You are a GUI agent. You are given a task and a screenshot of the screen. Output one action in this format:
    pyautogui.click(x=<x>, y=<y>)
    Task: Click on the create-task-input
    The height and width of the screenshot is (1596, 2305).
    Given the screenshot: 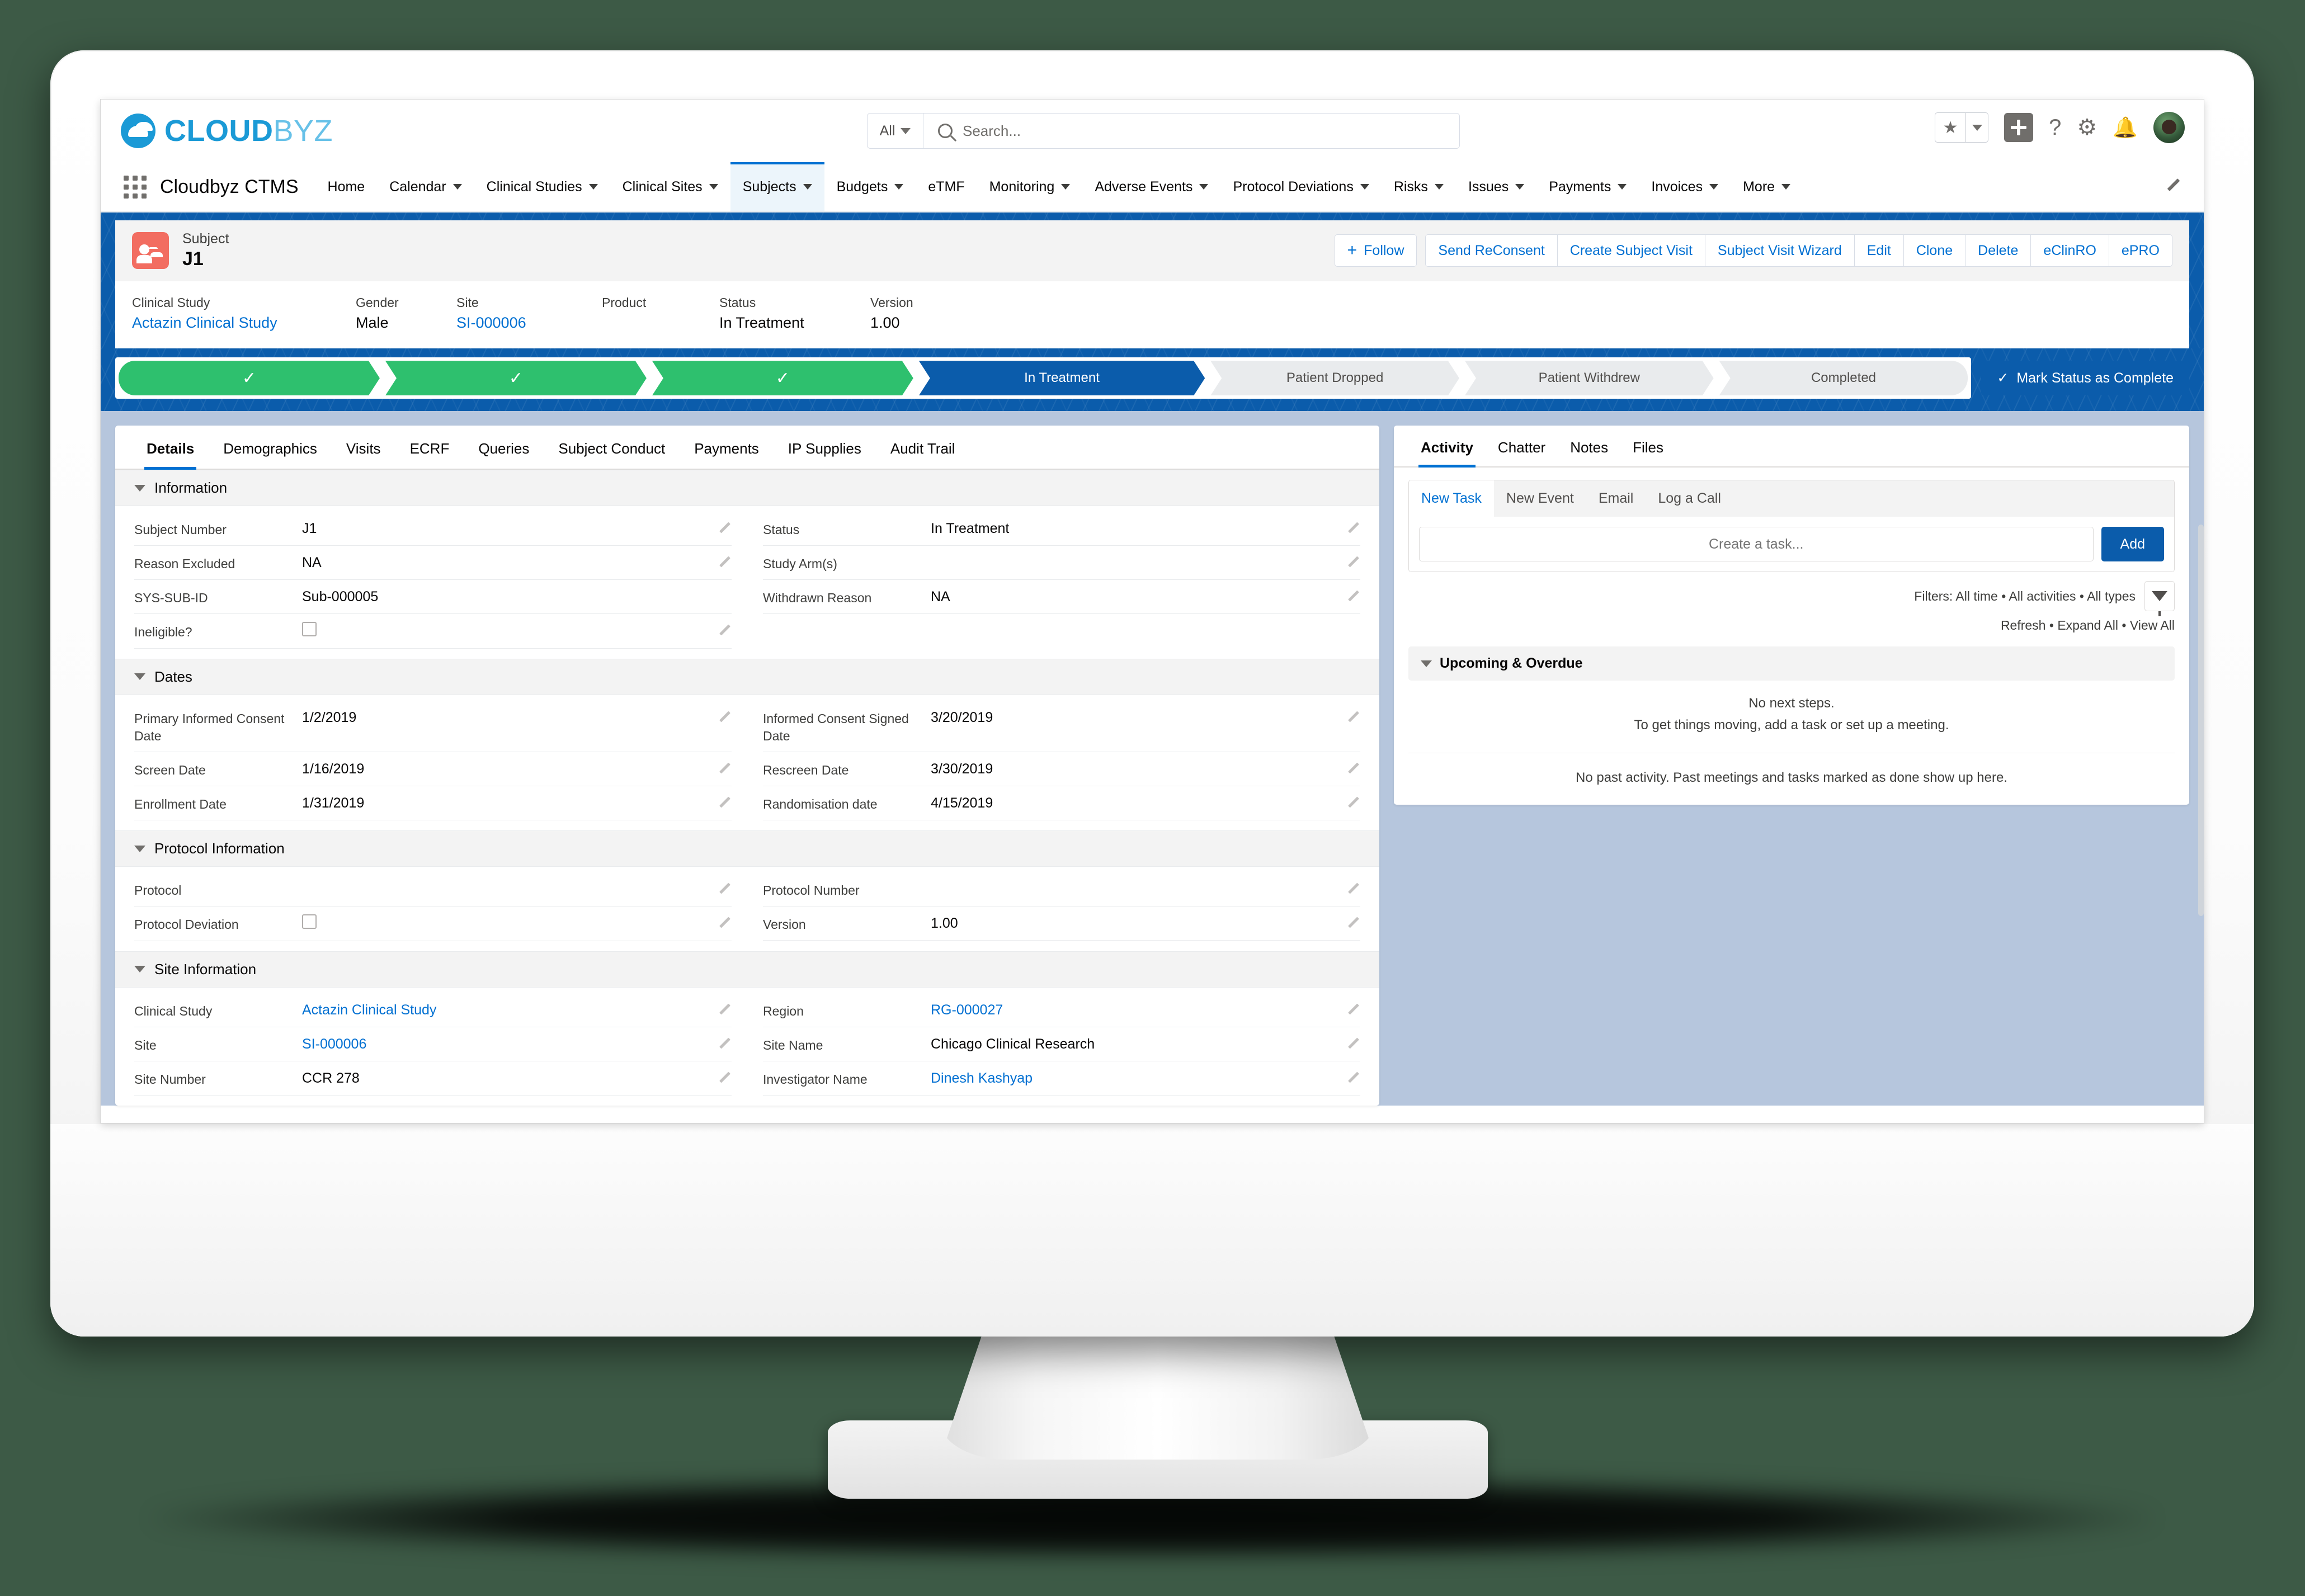 What is the action you would take?
    pyautogui.click(x=1756, y=544)
    